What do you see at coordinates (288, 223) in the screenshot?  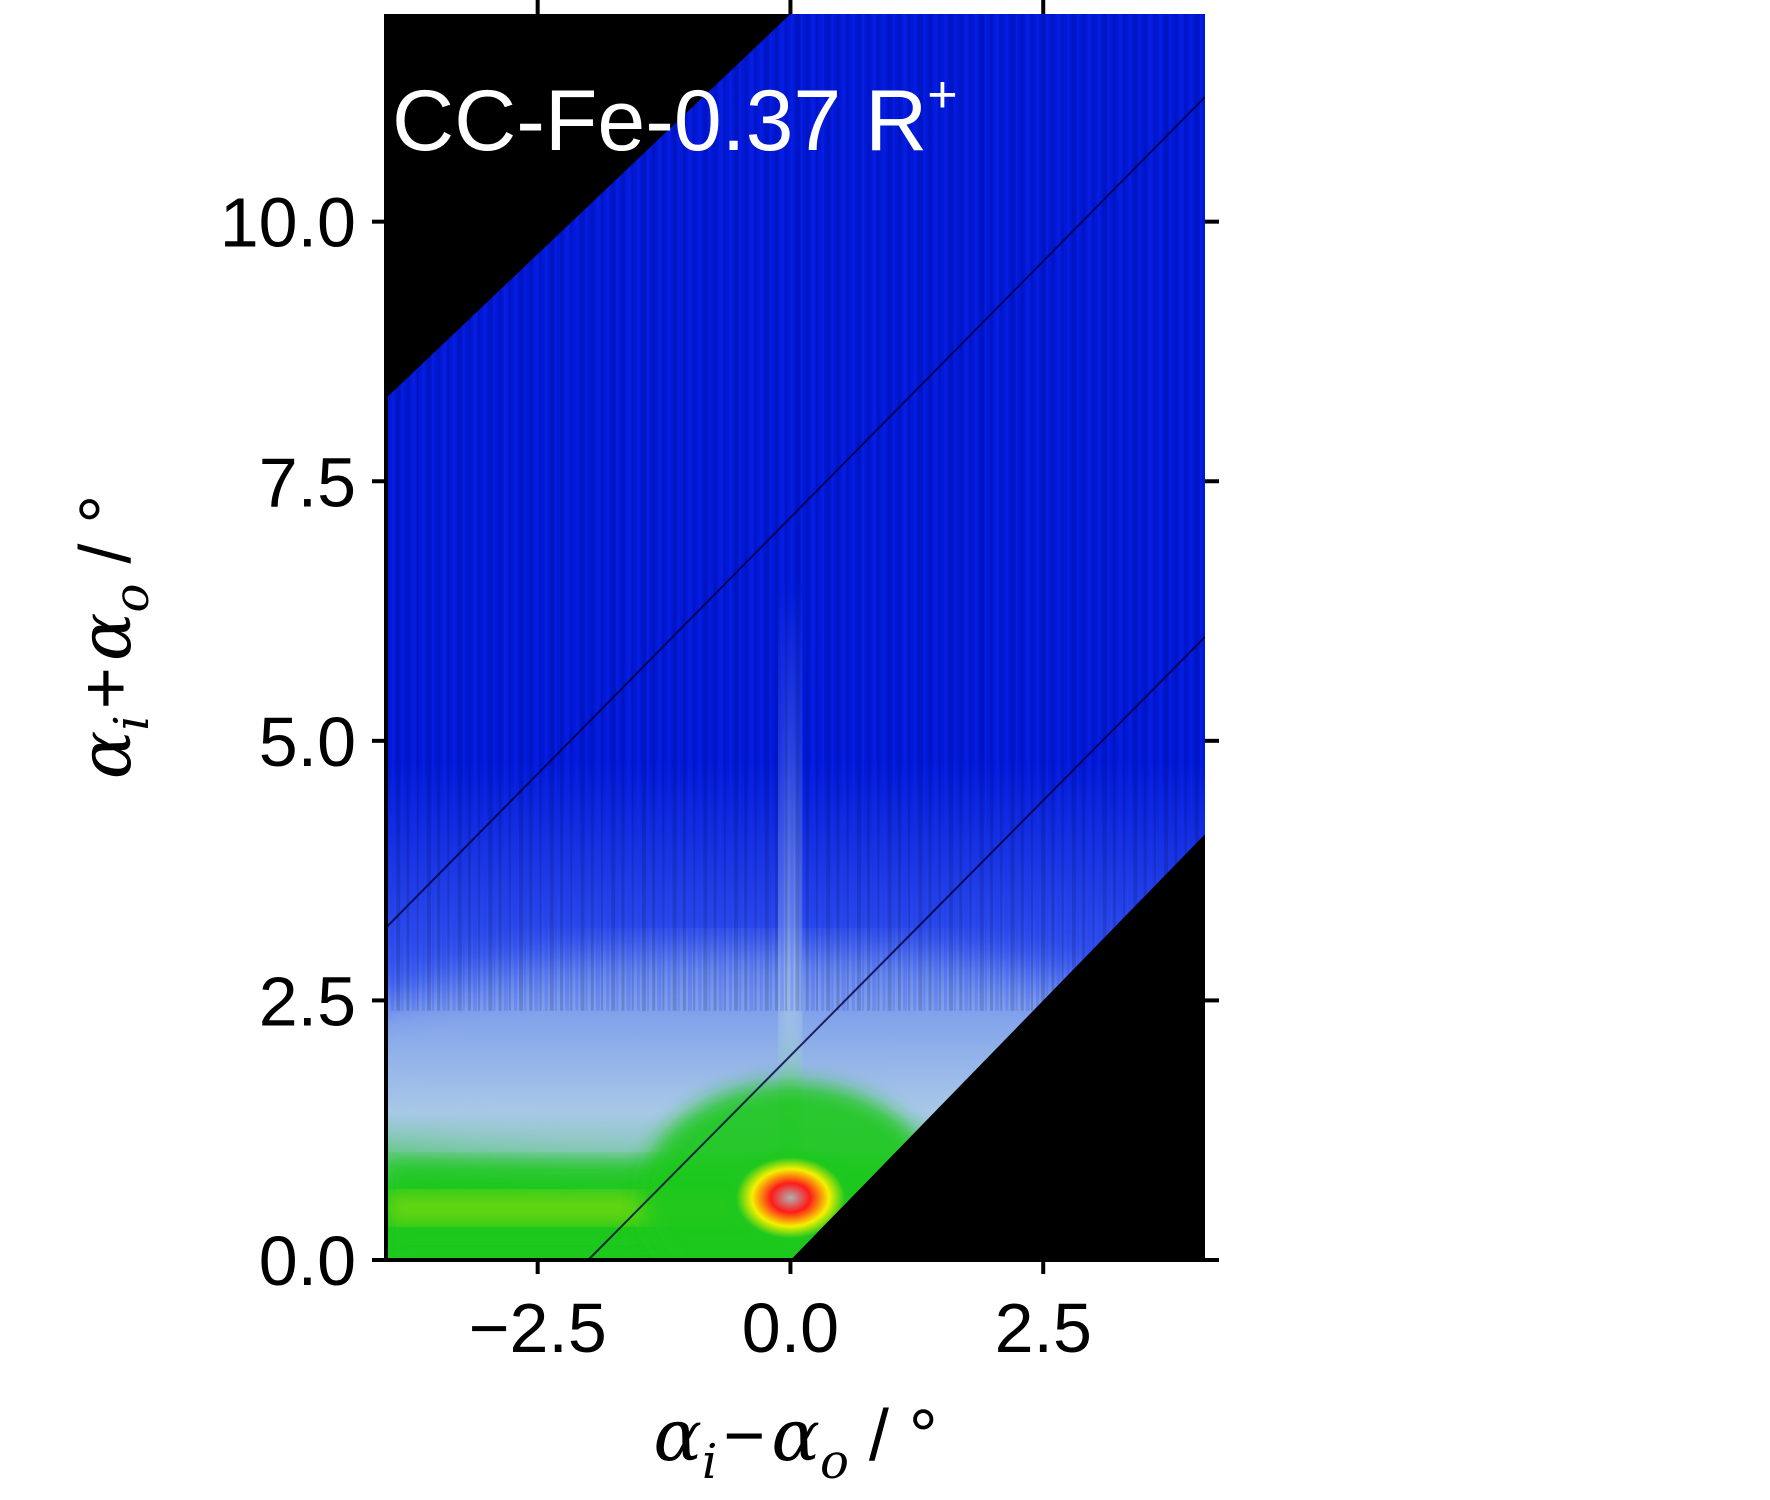 I see `y-tick-label: 10.0` at bounding box center [288, 223].